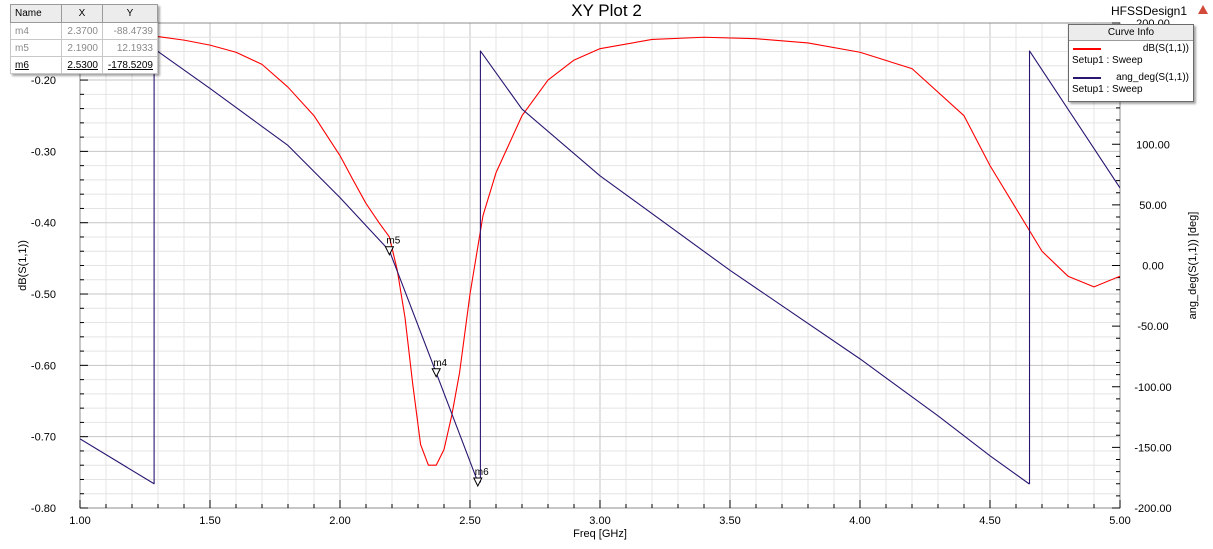  Describe the element at coordinates (1165, 48) in the screenshot. I see `legend-series-name: dB(S(1,1))` at that location.